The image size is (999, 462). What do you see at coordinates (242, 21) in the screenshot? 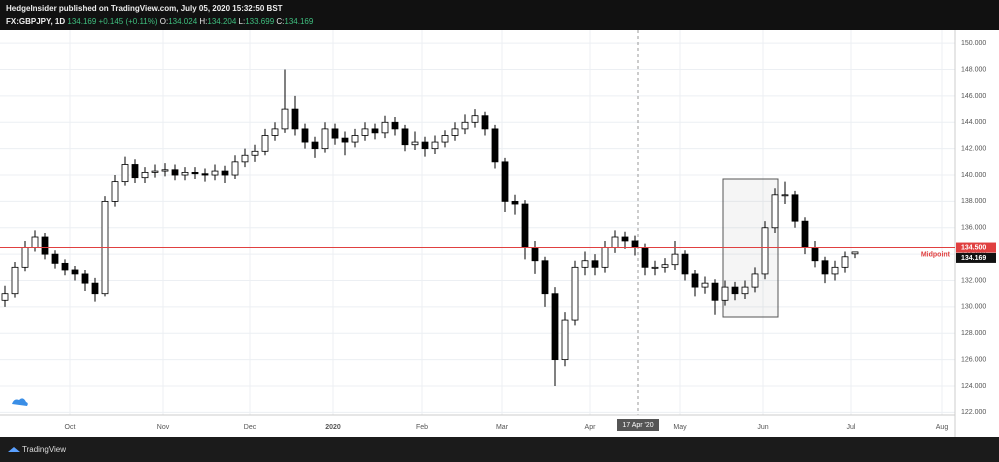
I see `ohlc-label: L:` at bounding box center [242, 21].